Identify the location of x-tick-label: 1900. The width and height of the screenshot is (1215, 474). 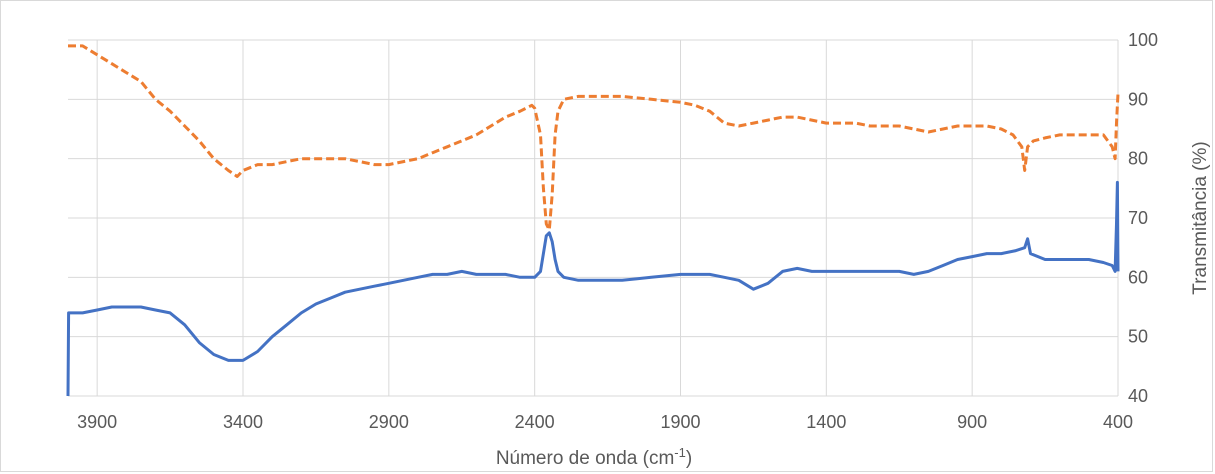
(680, 422).